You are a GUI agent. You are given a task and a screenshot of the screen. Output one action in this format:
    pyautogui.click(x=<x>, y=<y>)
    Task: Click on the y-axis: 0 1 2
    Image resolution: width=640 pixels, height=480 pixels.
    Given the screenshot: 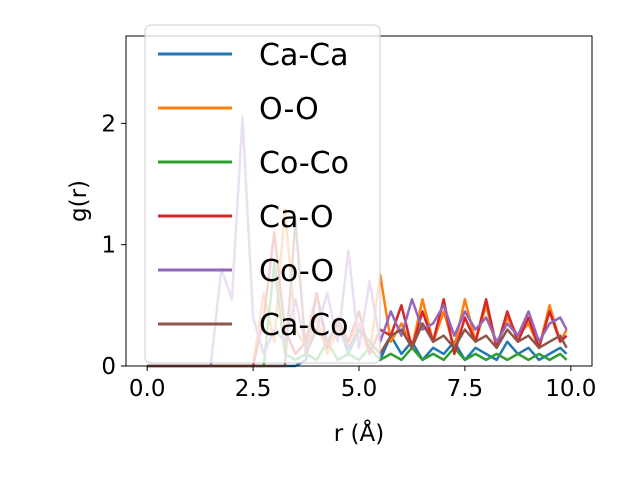 What is the action you would take?
    pyautogui.click(x=113, y=245)
    